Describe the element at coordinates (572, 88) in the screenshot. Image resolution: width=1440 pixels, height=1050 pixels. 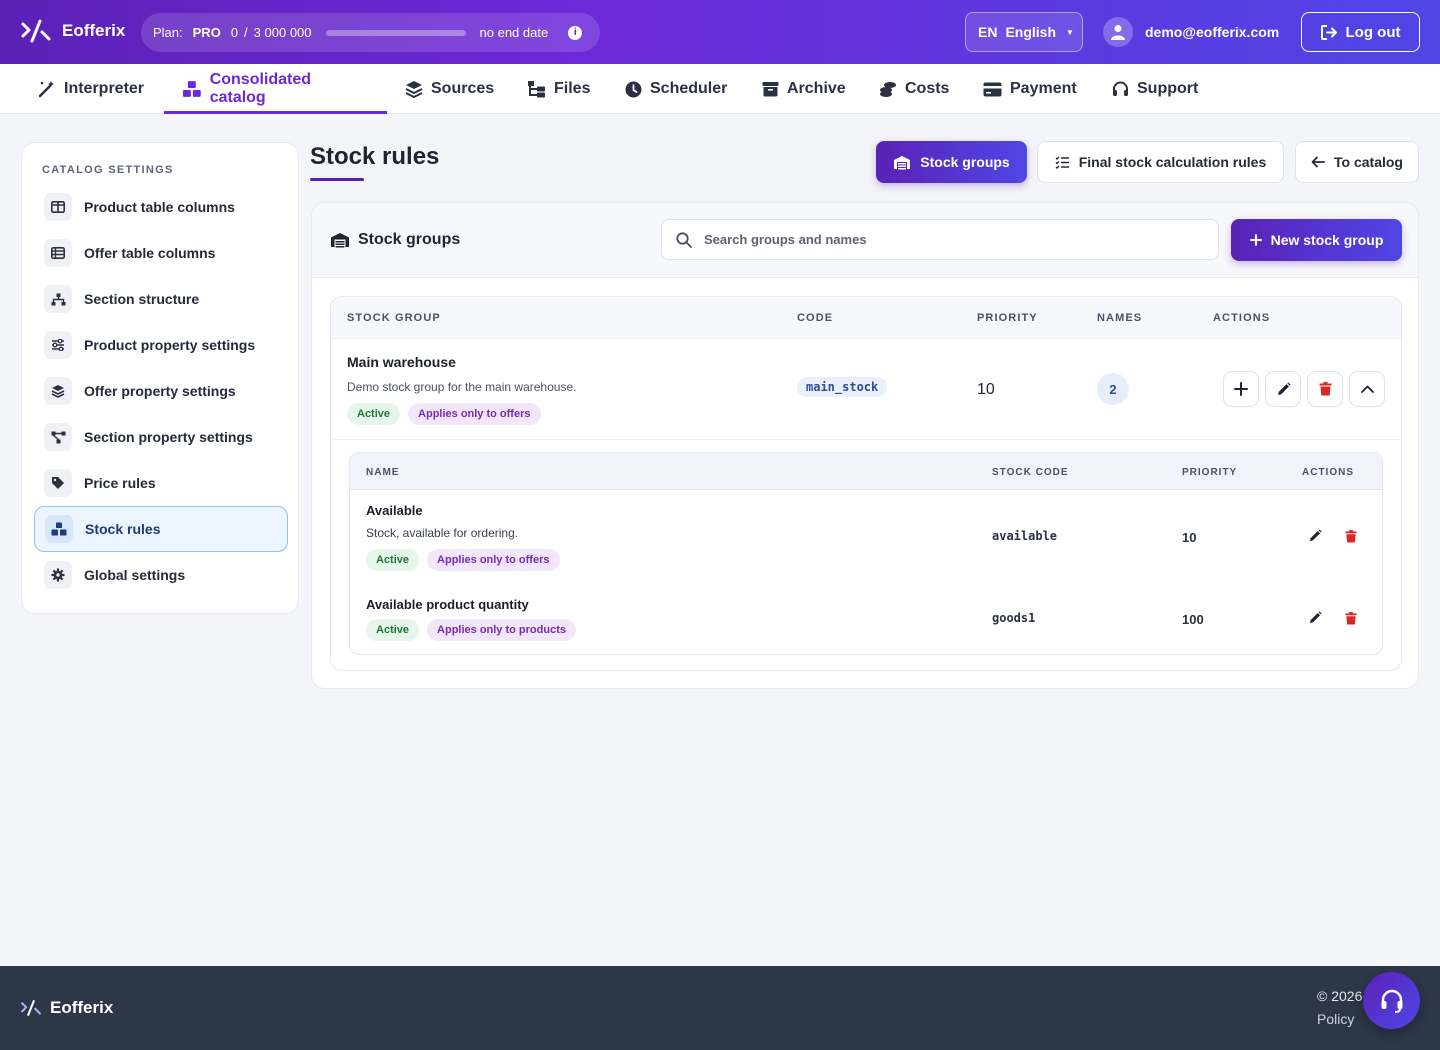
I see `nav-label: Files` at that location.